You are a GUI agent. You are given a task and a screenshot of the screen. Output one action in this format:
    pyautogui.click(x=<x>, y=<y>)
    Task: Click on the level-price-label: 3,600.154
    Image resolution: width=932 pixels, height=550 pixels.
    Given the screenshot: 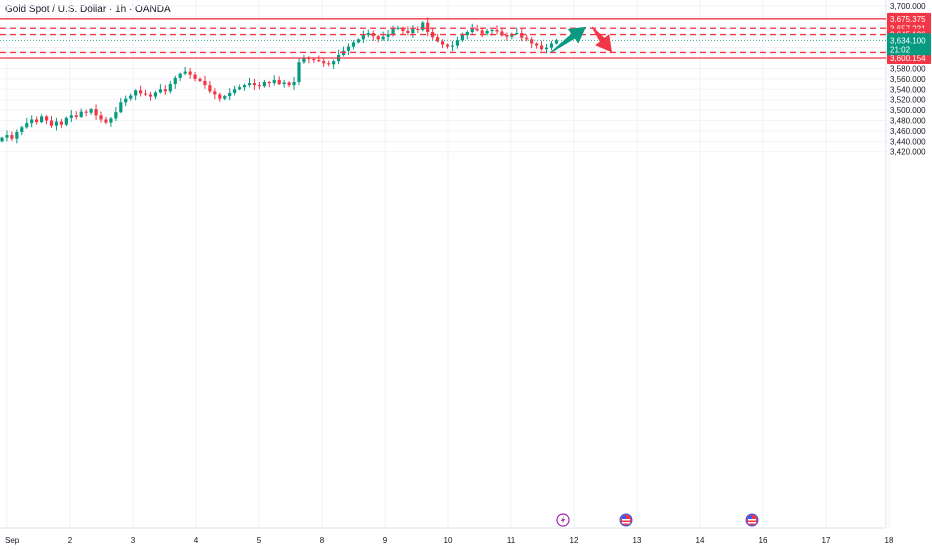 What is the action you would take?
    pyautogui.click(x=908, y=58)
    